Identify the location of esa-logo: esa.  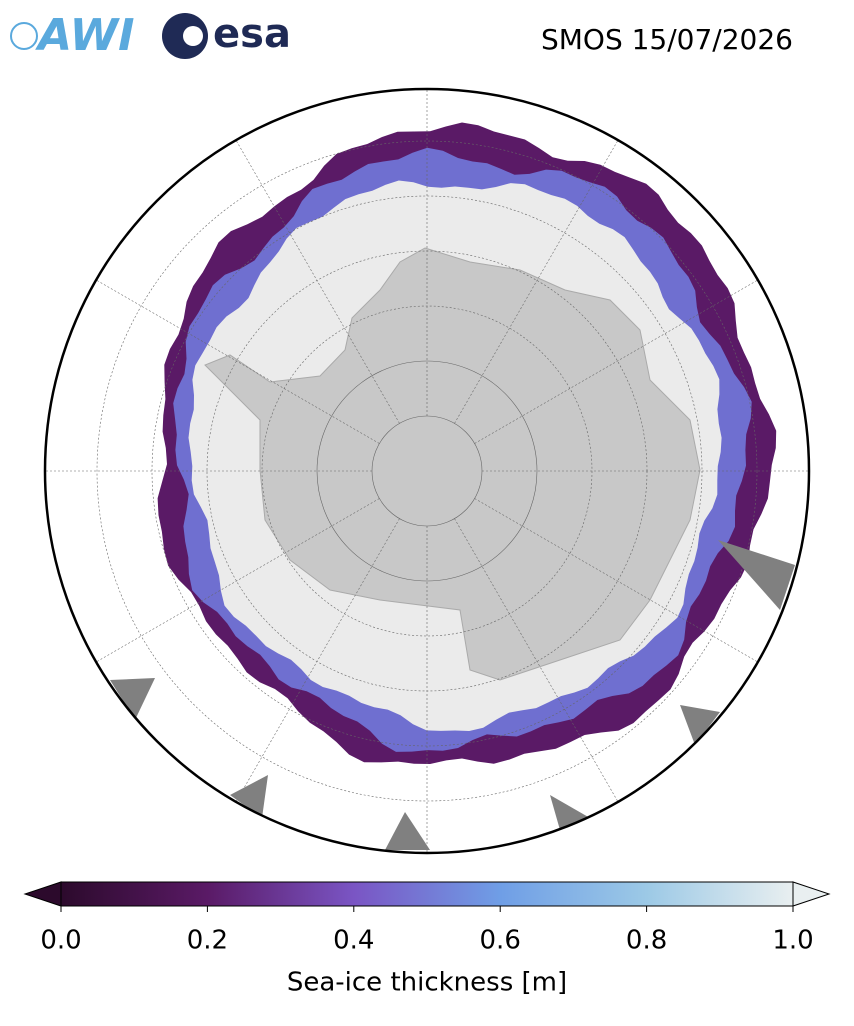
(226, 35).